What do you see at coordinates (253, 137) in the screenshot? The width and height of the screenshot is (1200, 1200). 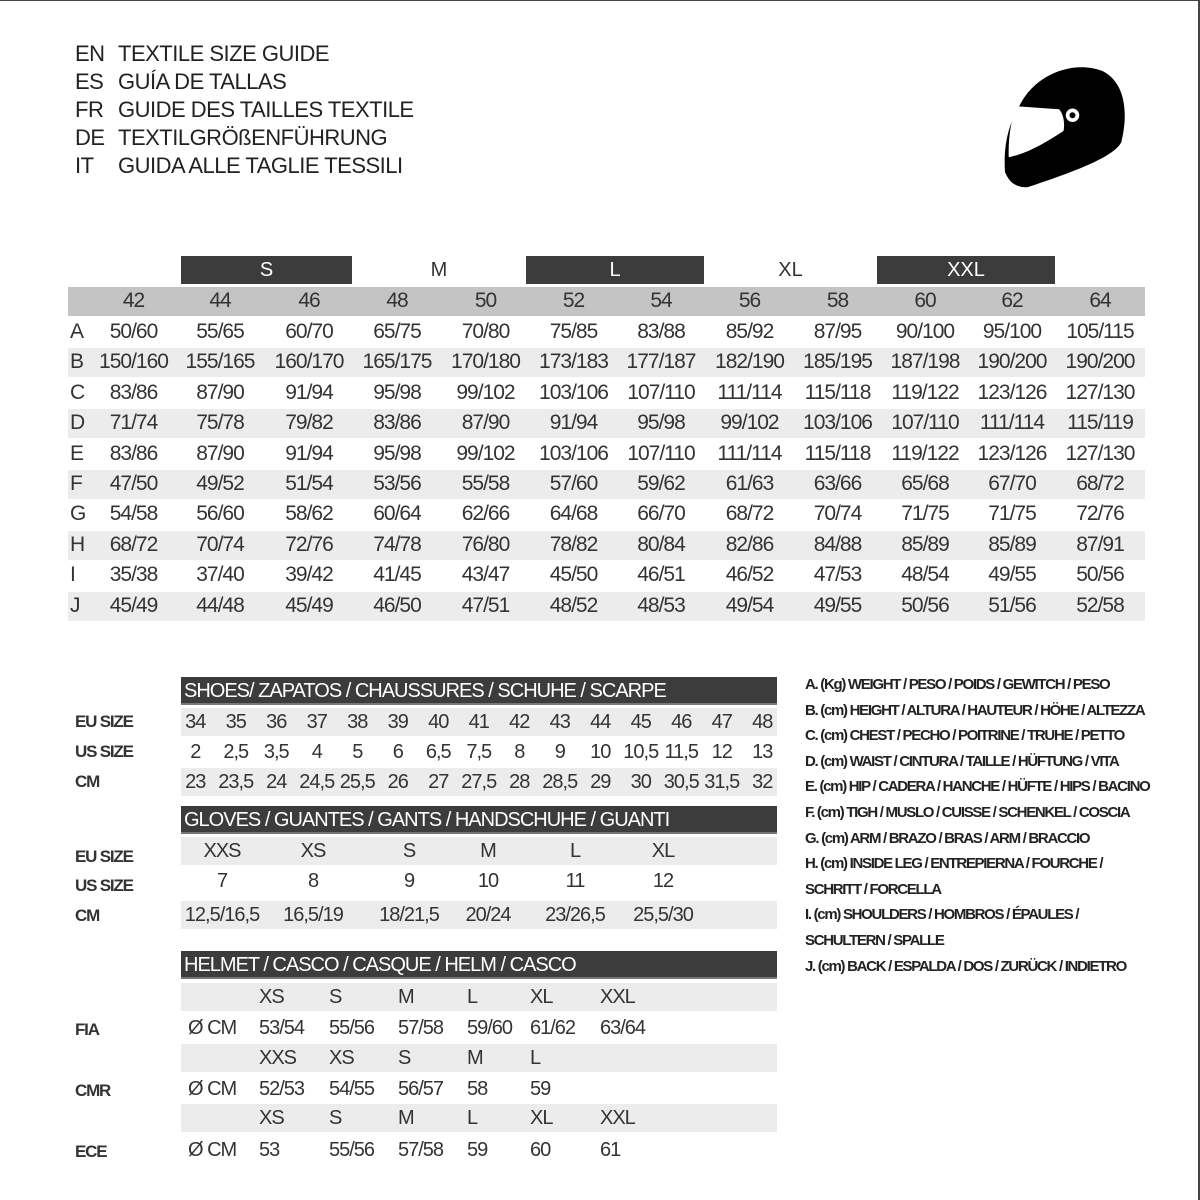 I see `title-text: TEXTILGRÖßENFÜHRUNG` at bounding box center [253, 137].